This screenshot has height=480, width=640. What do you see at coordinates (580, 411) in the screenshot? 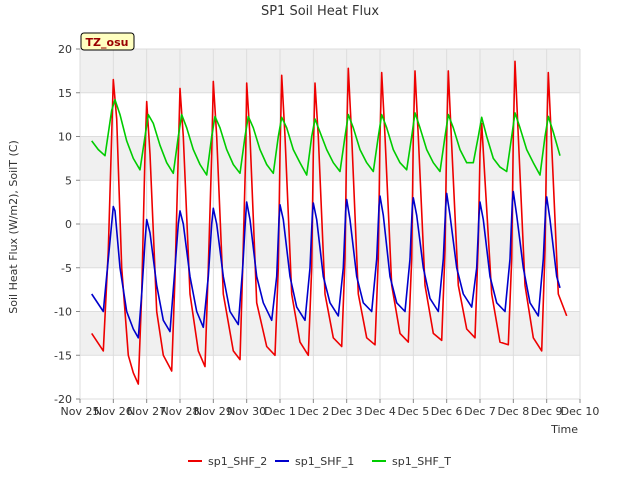
I see `x-tick-label: Dec 10` at bounding box center [580, 411].